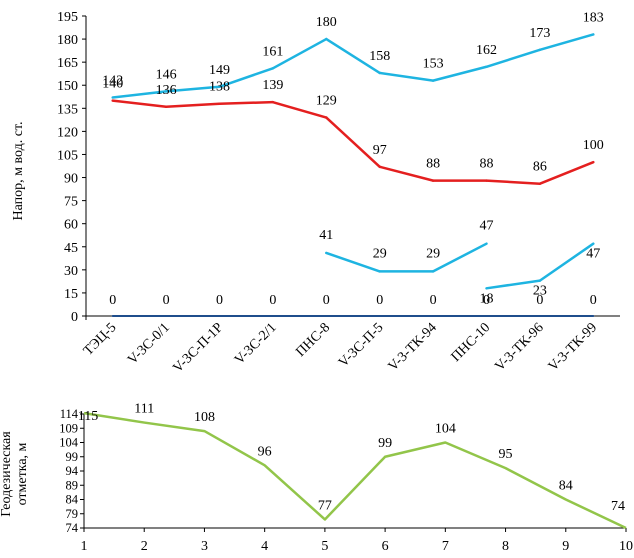  What do you see at coordinates (540, 167) in the screenshot?
I see `top-data-label: 86` at bounding box center [540, 167].